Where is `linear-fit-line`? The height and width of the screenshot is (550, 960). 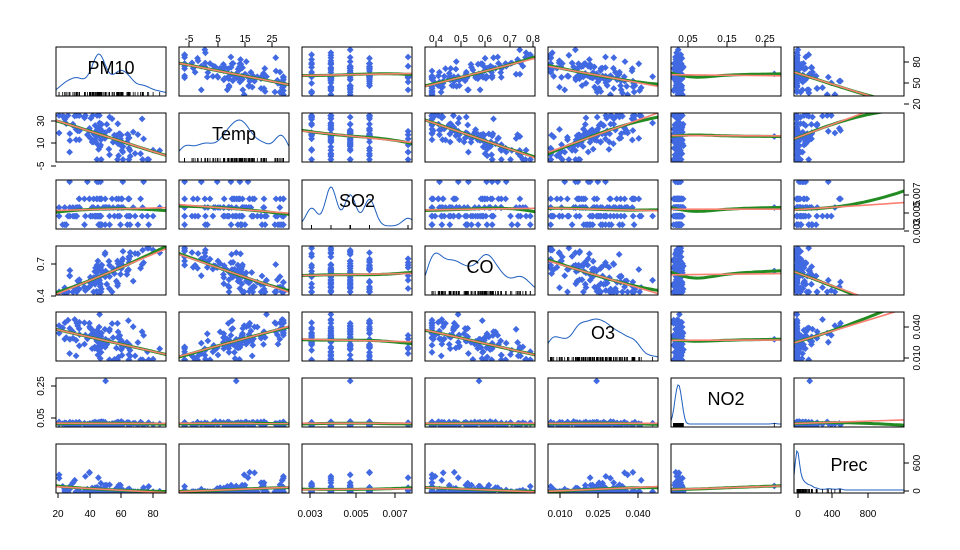
linear-fit-line is located at coordinates (480, 72).